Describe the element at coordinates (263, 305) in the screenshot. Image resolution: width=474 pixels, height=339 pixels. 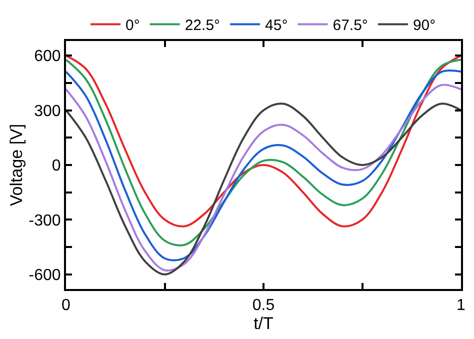
I see `x-tick-label: 0.5` at that location.